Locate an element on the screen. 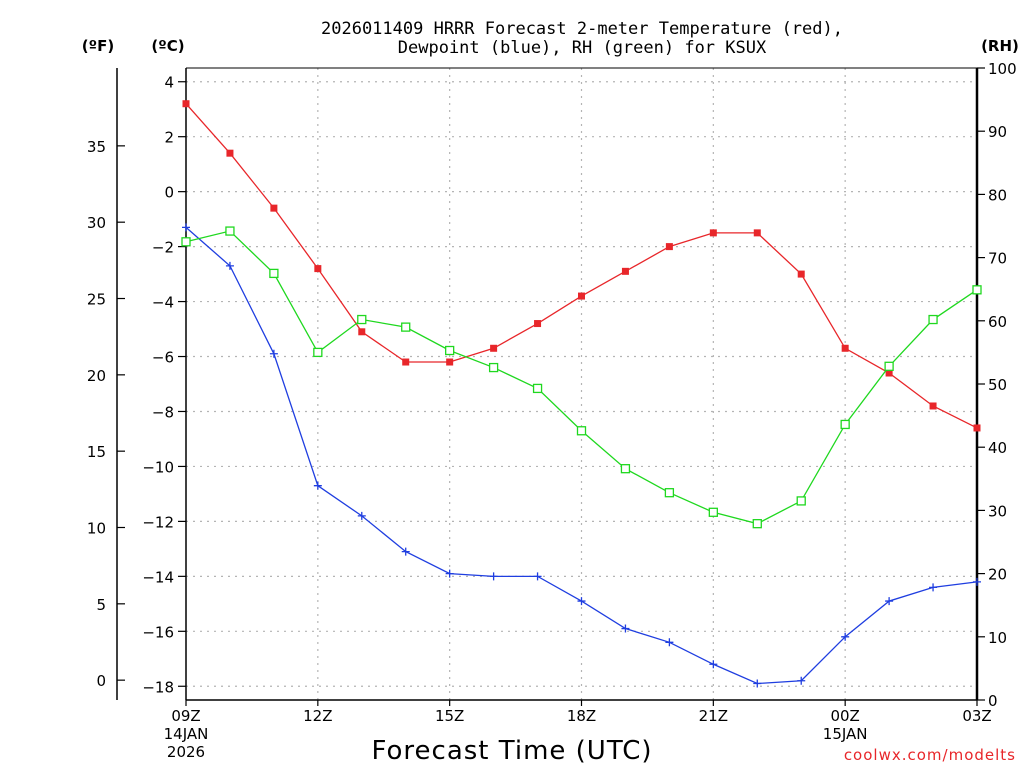 The height and width of the screenshot is (768, 1024). tick-label-f: 5 is located at coordinates (101, 605).